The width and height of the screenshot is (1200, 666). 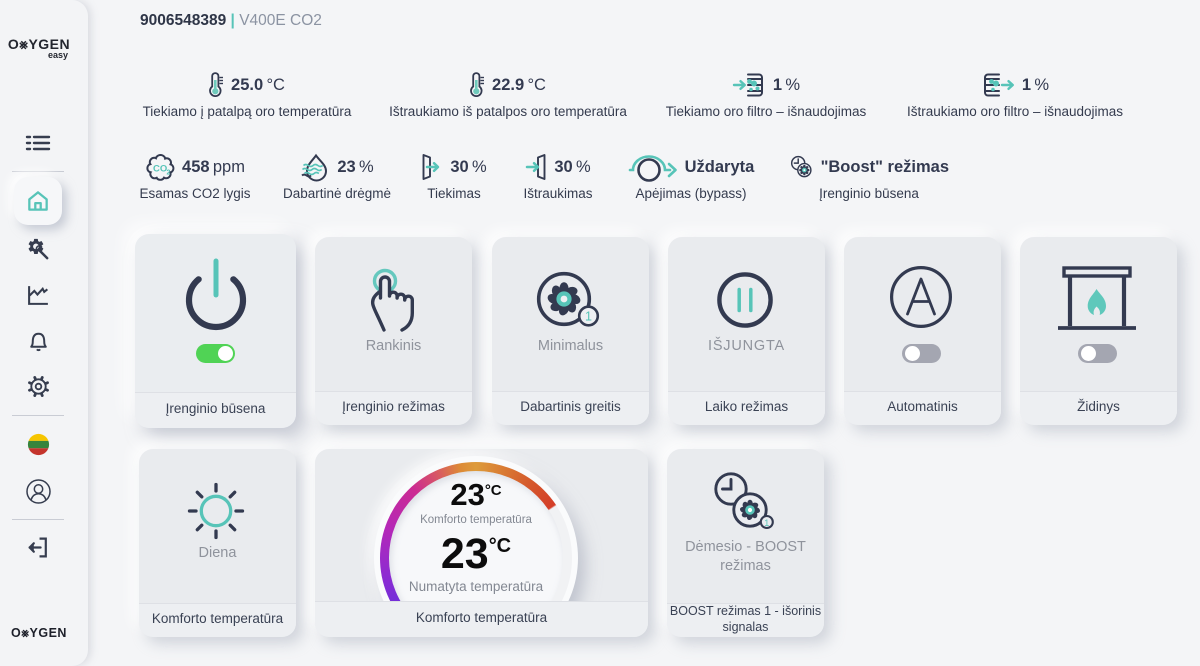 I want to click on svg-text: CO, so click(x=160, y=168).